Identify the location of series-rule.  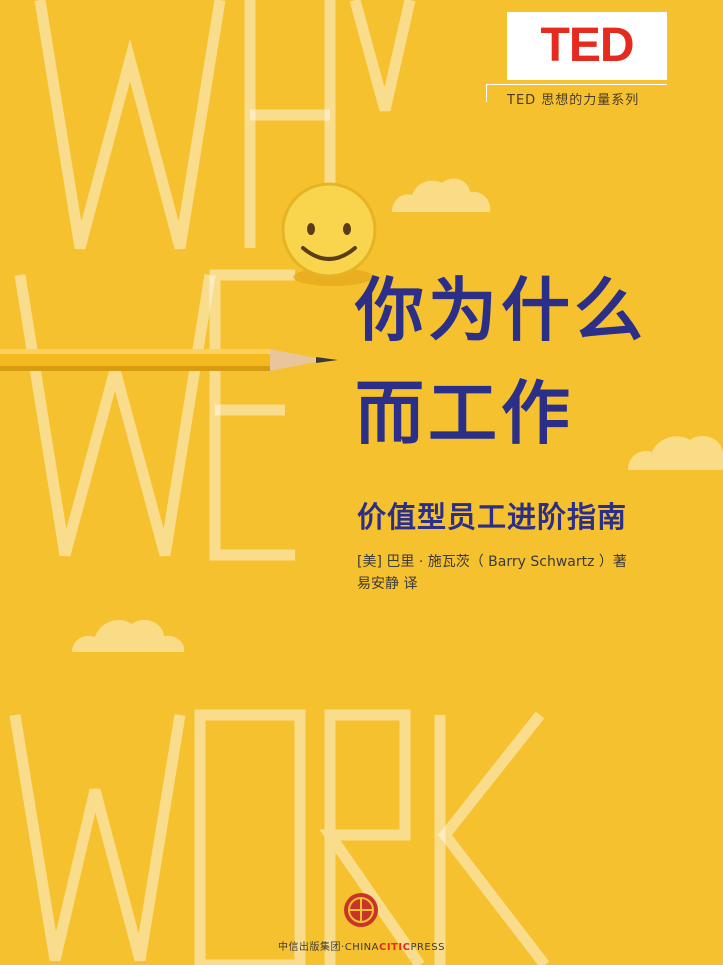
(576, 93).